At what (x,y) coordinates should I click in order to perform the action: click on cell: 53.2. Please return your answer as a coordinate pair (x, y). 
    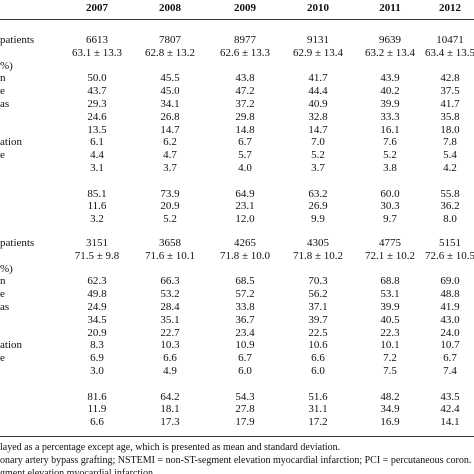
    Looking at the image, I should click on (170, 294).